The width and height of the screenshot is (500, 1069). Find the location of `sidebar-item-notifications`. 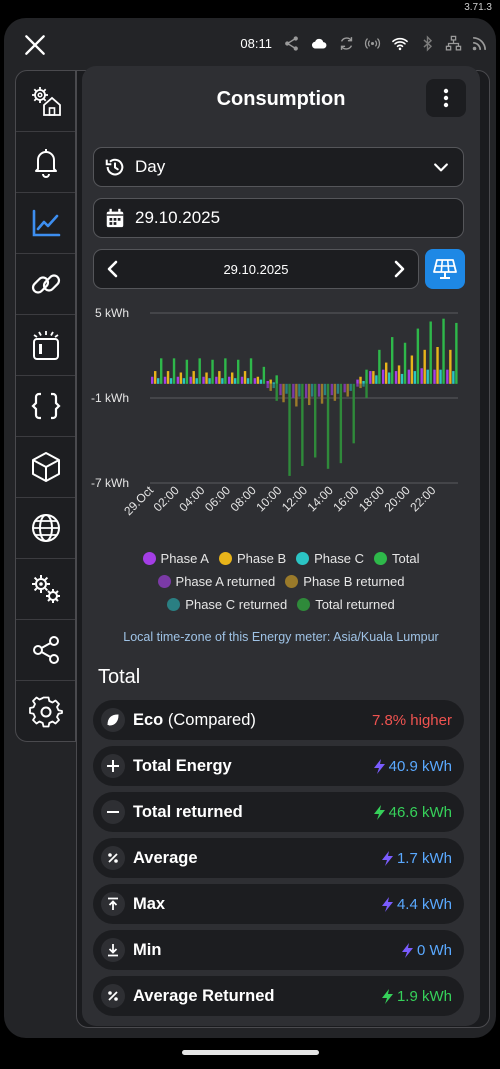

sidebar-item-notifications is located at coordinates (45, 162).